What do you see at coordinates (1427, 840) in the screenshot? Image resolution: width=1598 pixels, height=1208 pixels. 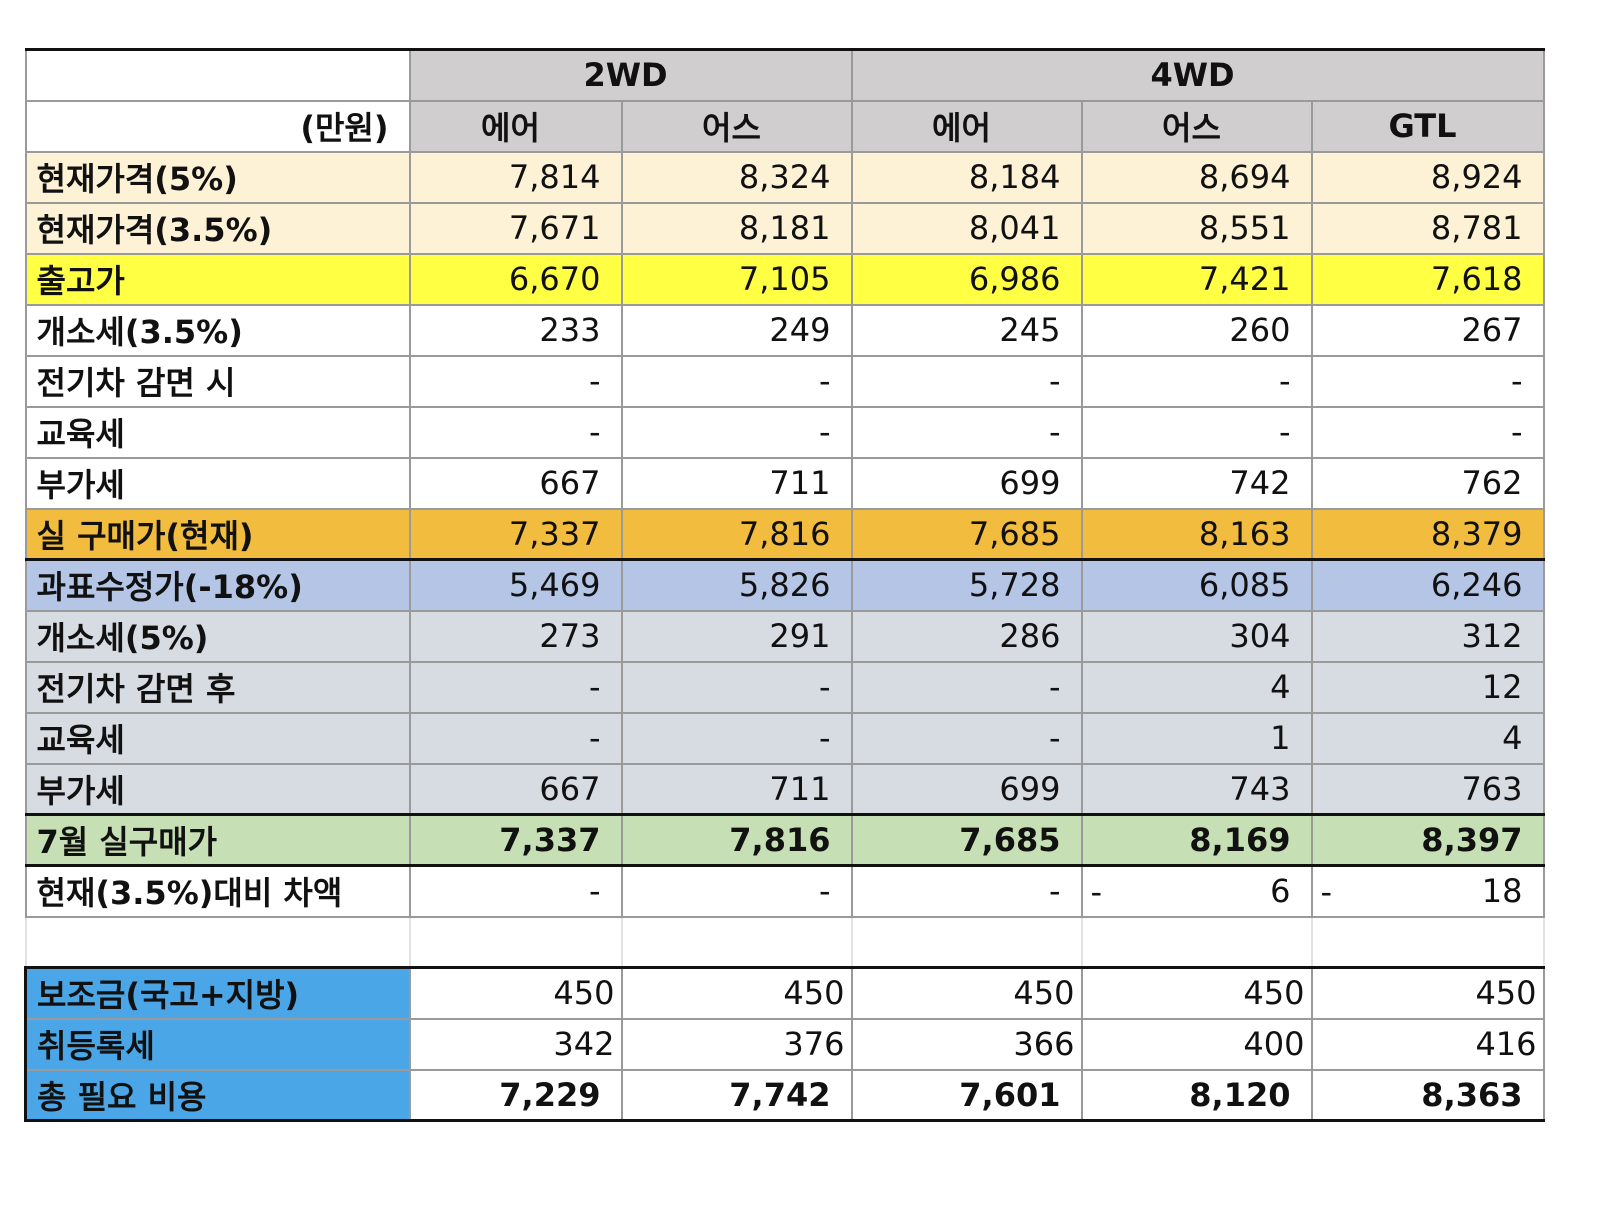 I see `value-cell: 8,397` at bounding box center [1427, 840].